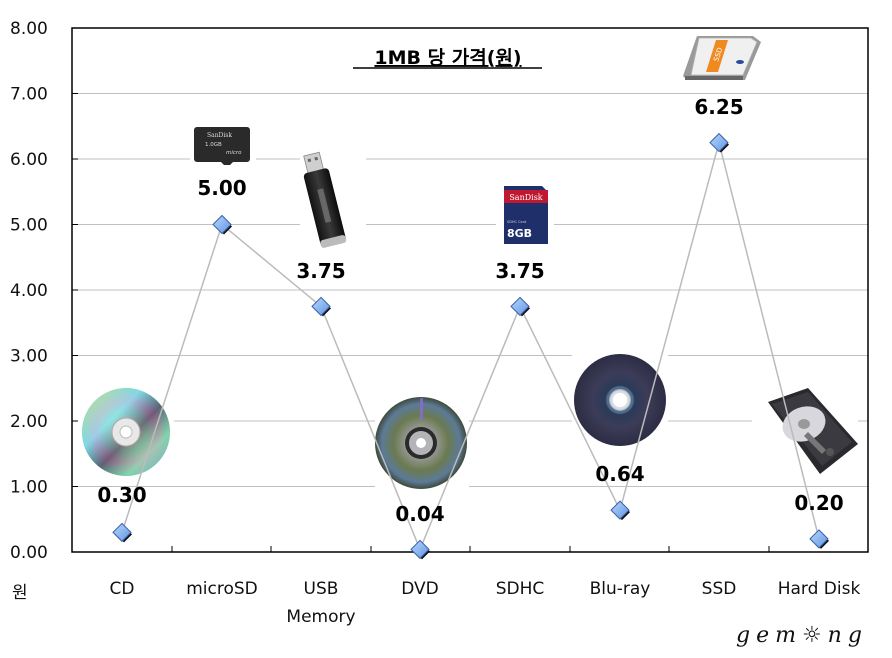 The width and height of the screenshot is (892, 658). Describe the element at coordinates (516, 222) in the screenshot. I see `sdhc-type: SDHC Card` at that location.